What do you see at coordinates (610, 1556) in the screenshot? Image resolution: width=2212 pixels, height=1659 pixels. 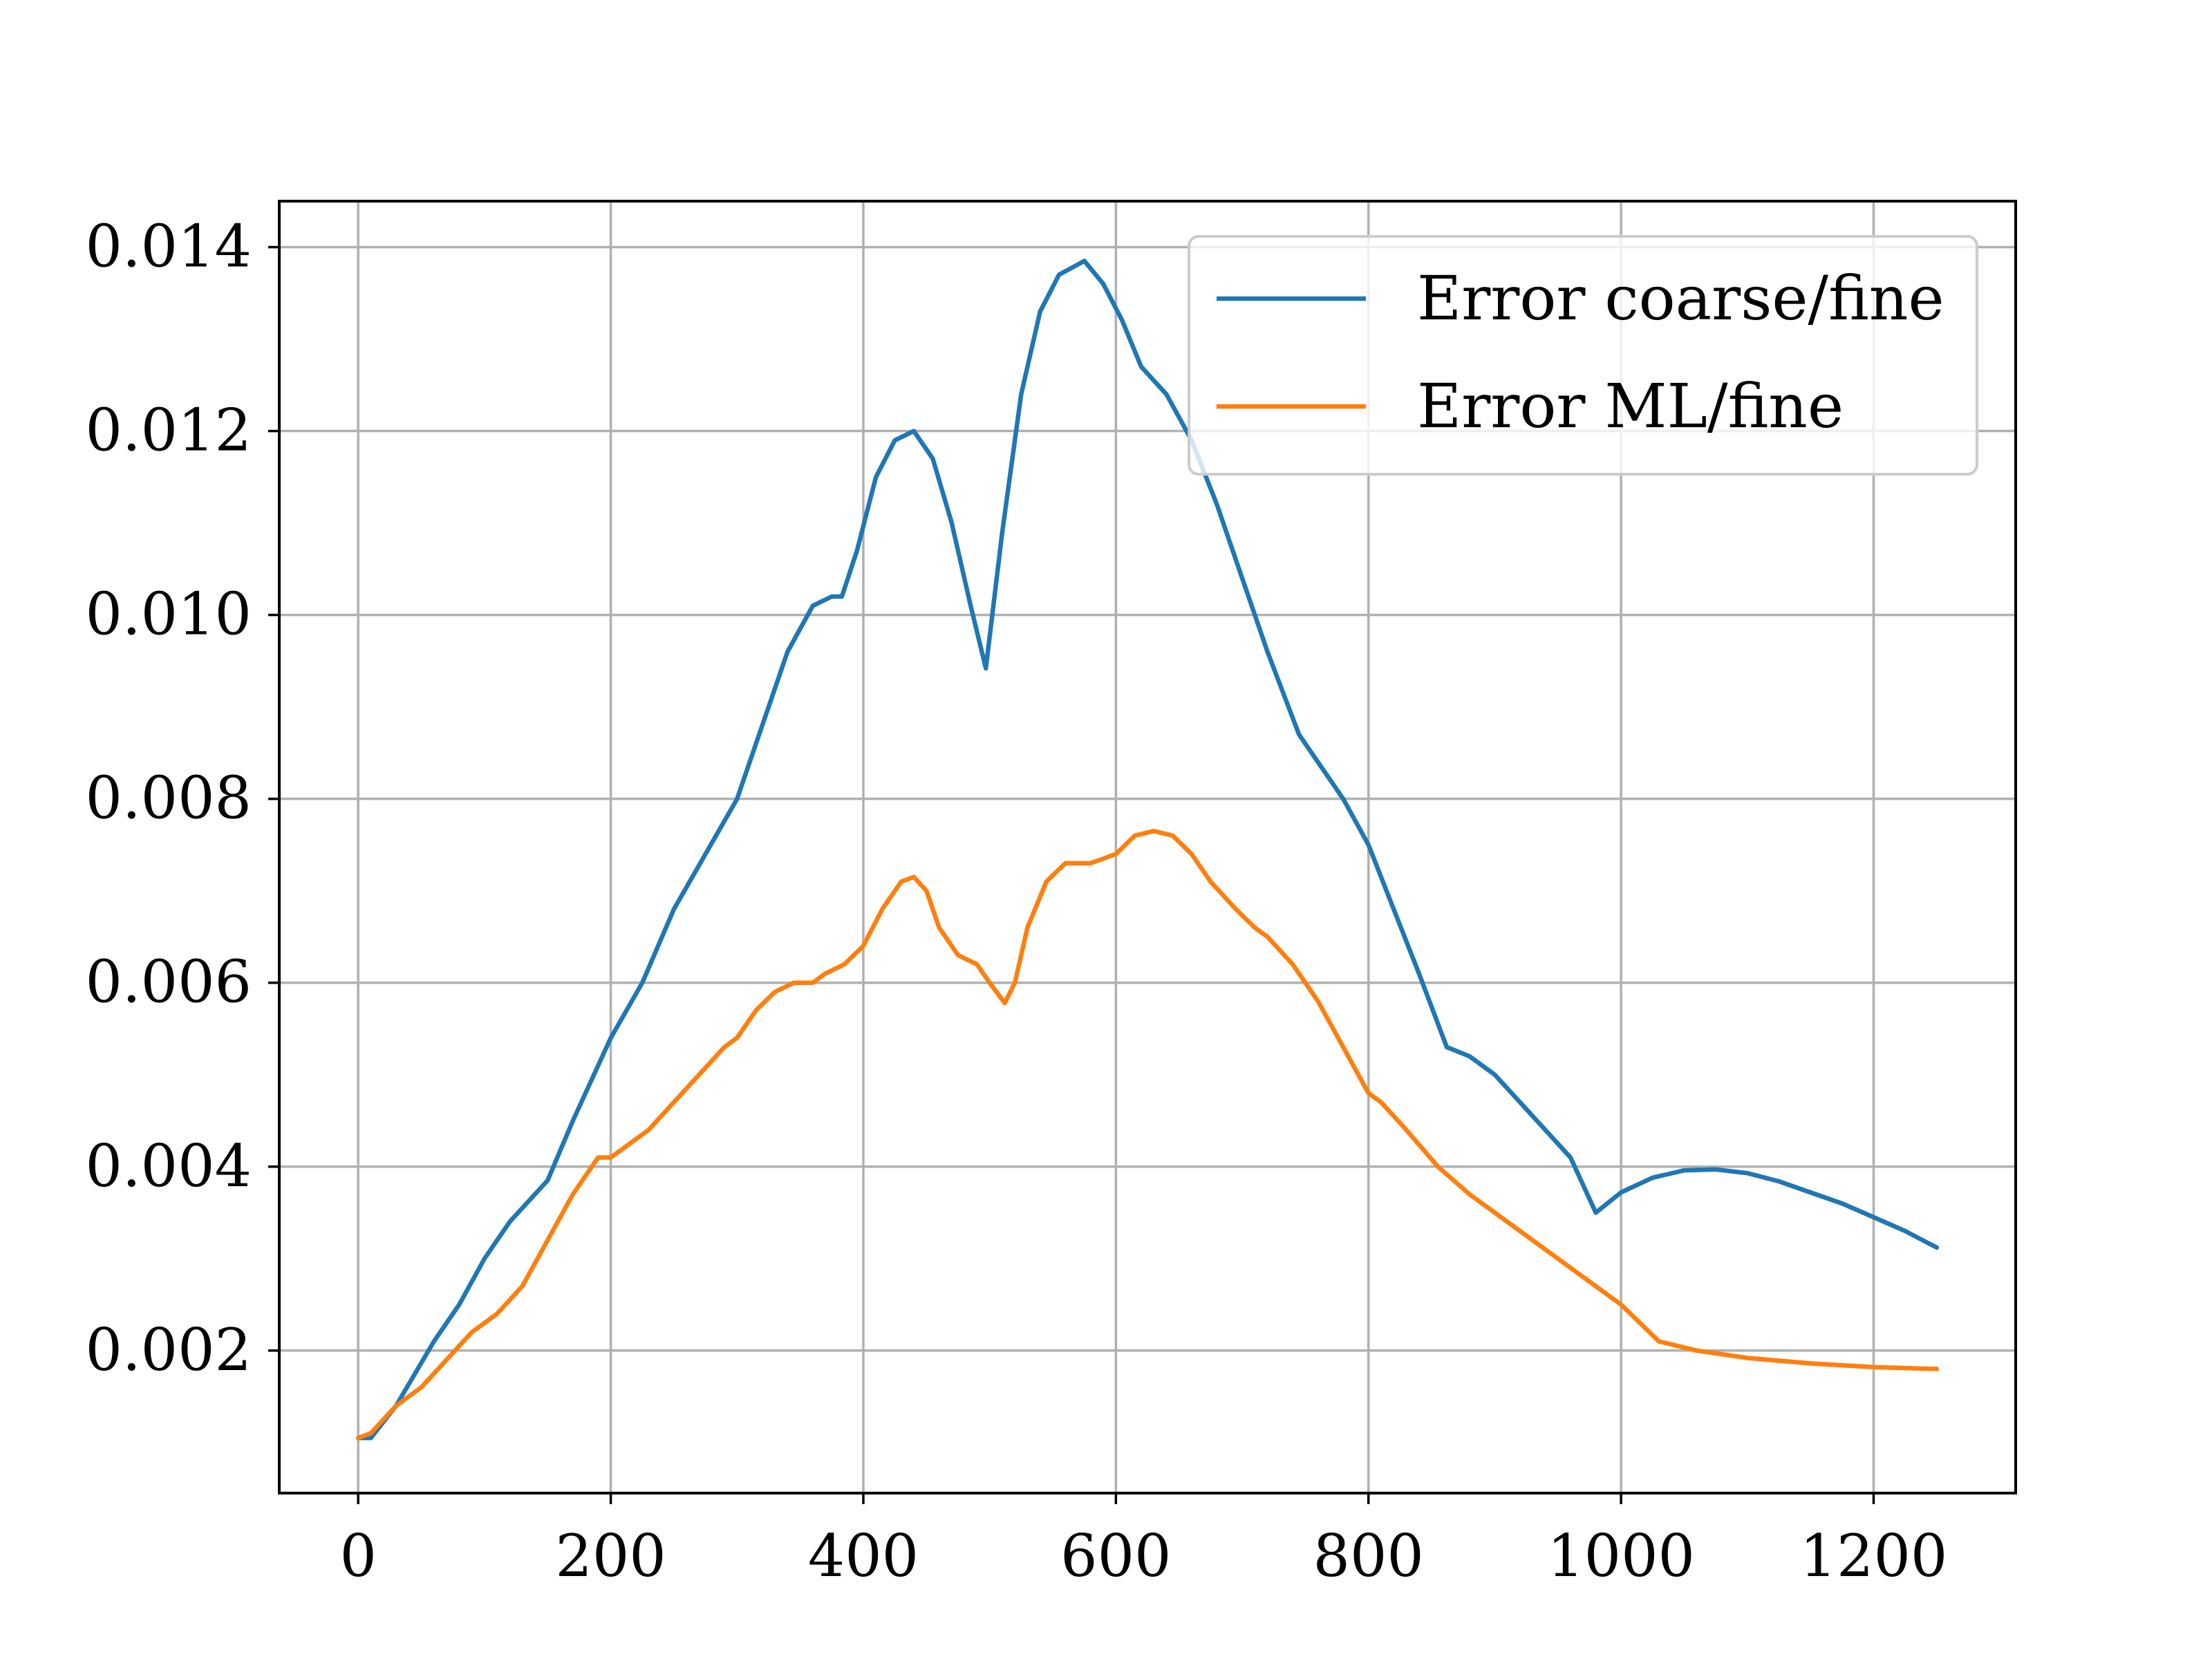 I see `x-tick-label: 200` at bounding box center [610, 1556].